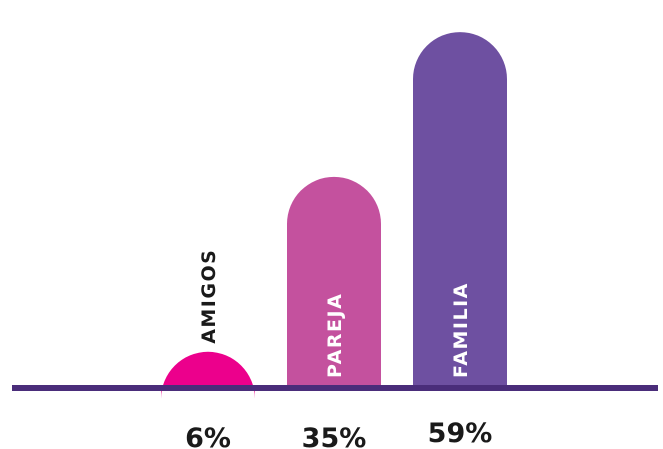 The width and height of the screenshot is (663, 449). I want to click on bar-pareja, so click(334, 282).